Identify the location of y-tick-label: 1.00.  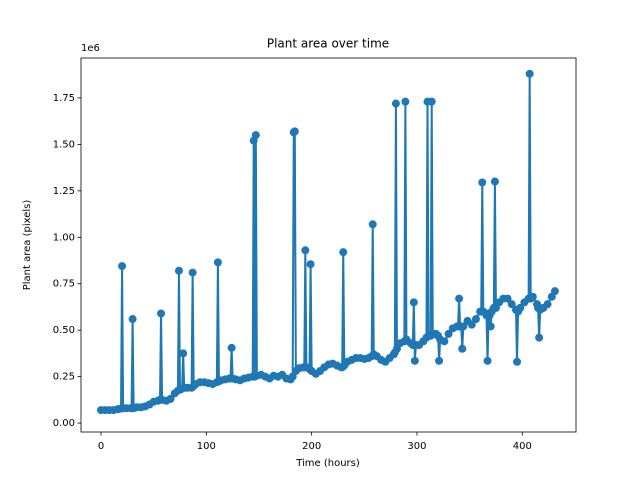
(64, 237).